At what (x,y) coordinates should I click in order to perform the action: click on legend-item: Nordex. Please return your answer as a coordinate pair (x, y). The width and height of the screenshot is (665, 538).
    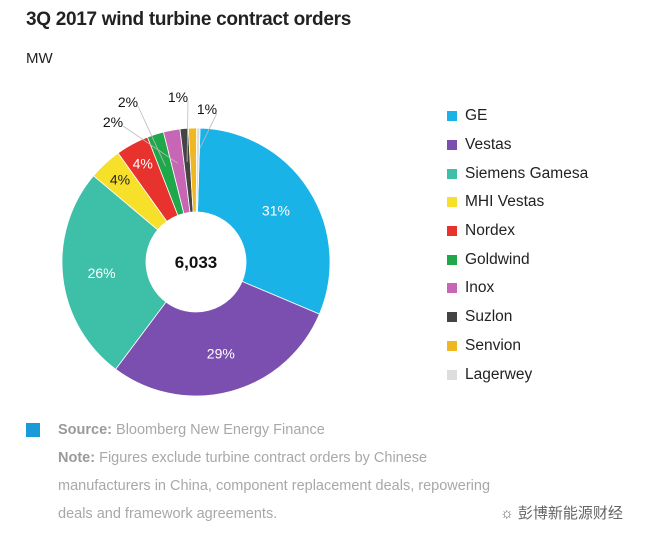
    Looking at the image, I should click on (517, 231).